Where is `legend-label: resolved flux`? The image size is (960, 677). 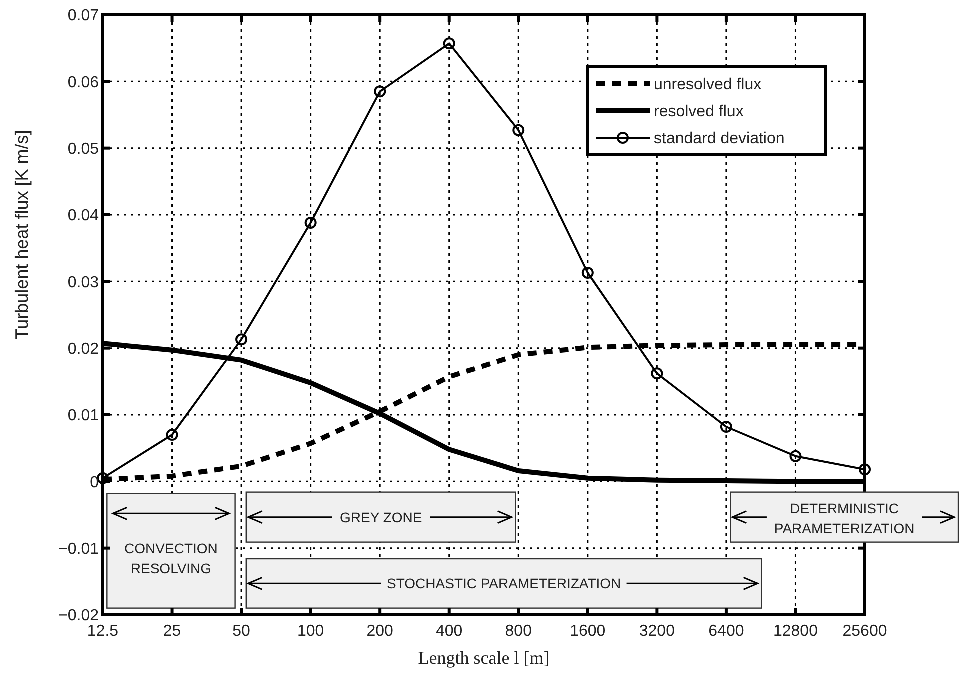
legend-label: resolved flux is located at coordinates (699, 112).